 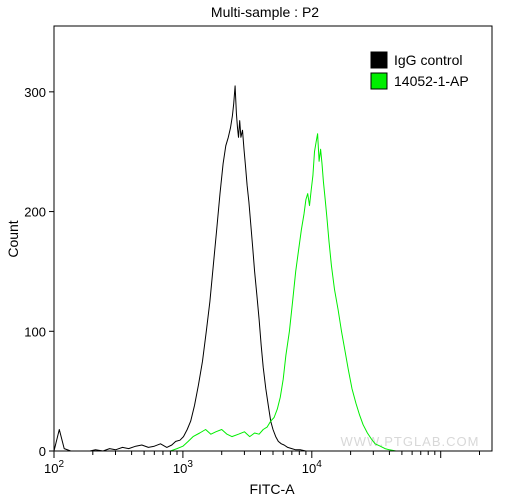 What do you see at coordinates (42, 451) in the screenshot?
I see `y-tick-label: 0` at bounding box center [42, 451].